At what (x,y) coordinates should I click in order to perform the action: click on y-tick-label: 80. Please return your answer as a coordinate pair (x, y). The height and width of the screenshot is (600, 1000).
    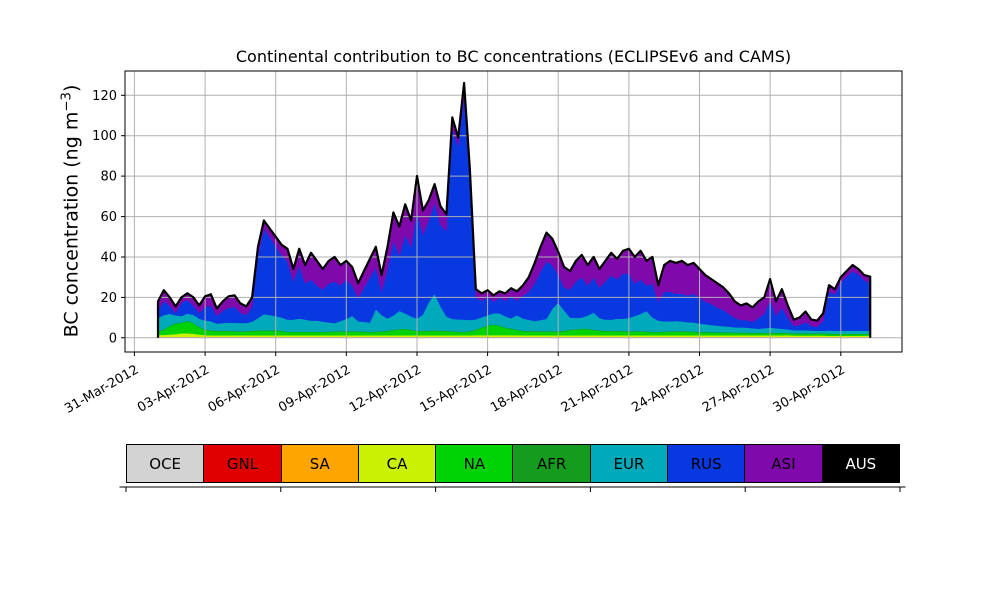
    Looking at the image, I should click on (108, 177).